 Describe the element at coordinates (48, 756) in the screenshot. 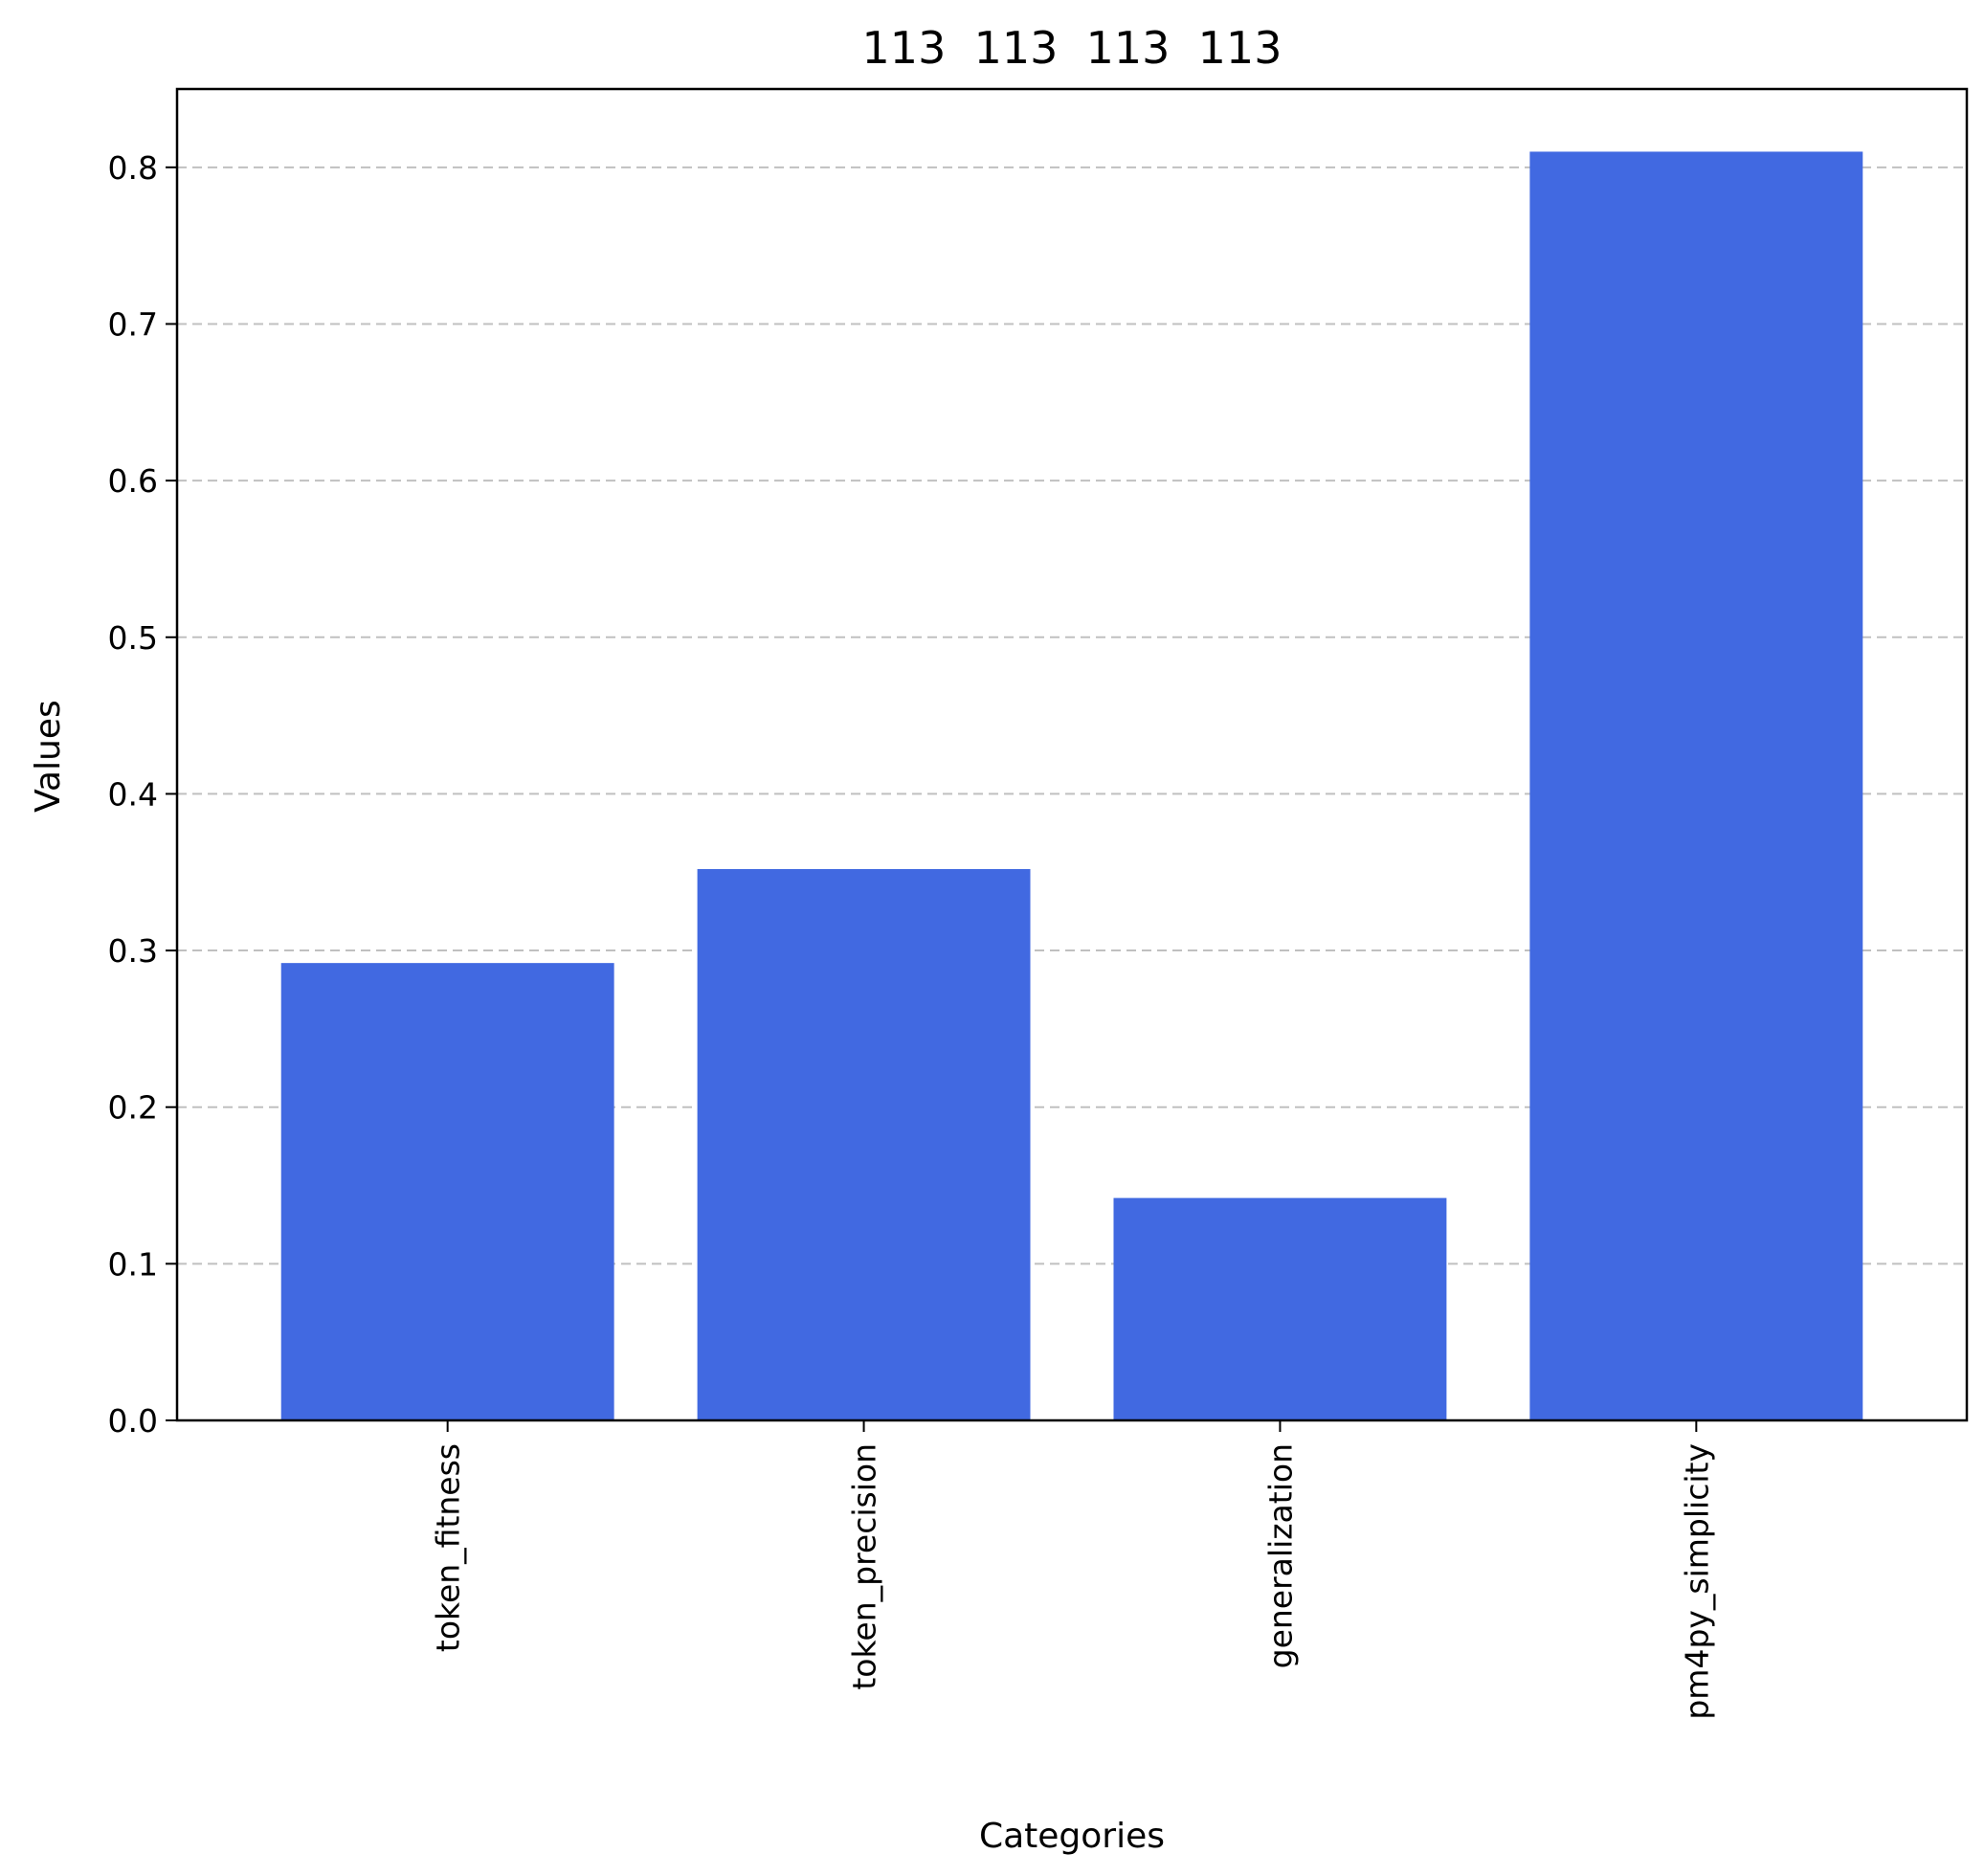

I see `y-axis-label: Values` at that location.